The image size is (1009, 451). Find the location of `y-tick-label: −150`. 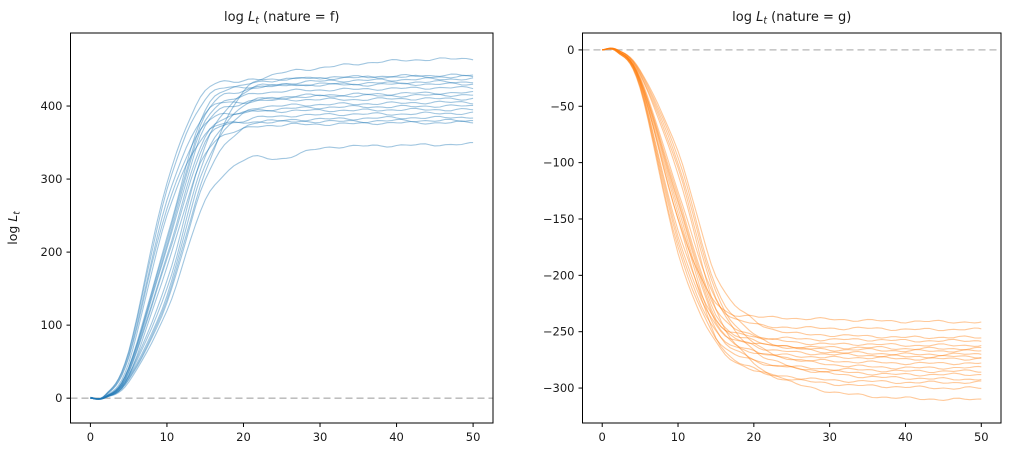

y-tick-label: −150 is located at coordinates (559, 219).